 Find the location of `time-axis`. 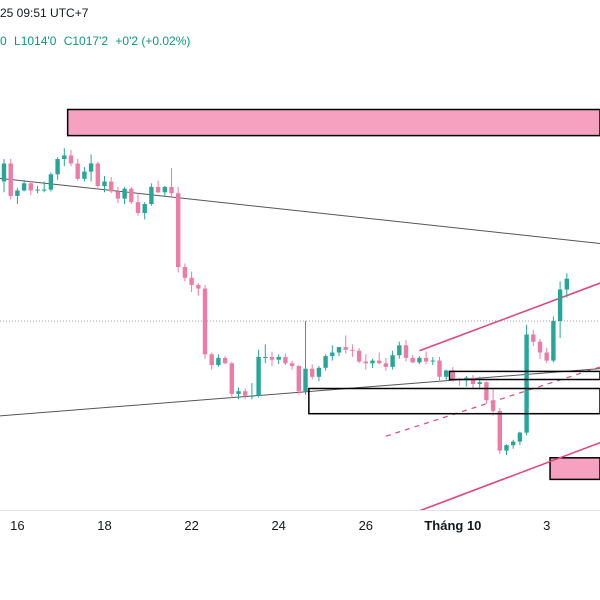

time-axis is located at coordinates (300, 525).